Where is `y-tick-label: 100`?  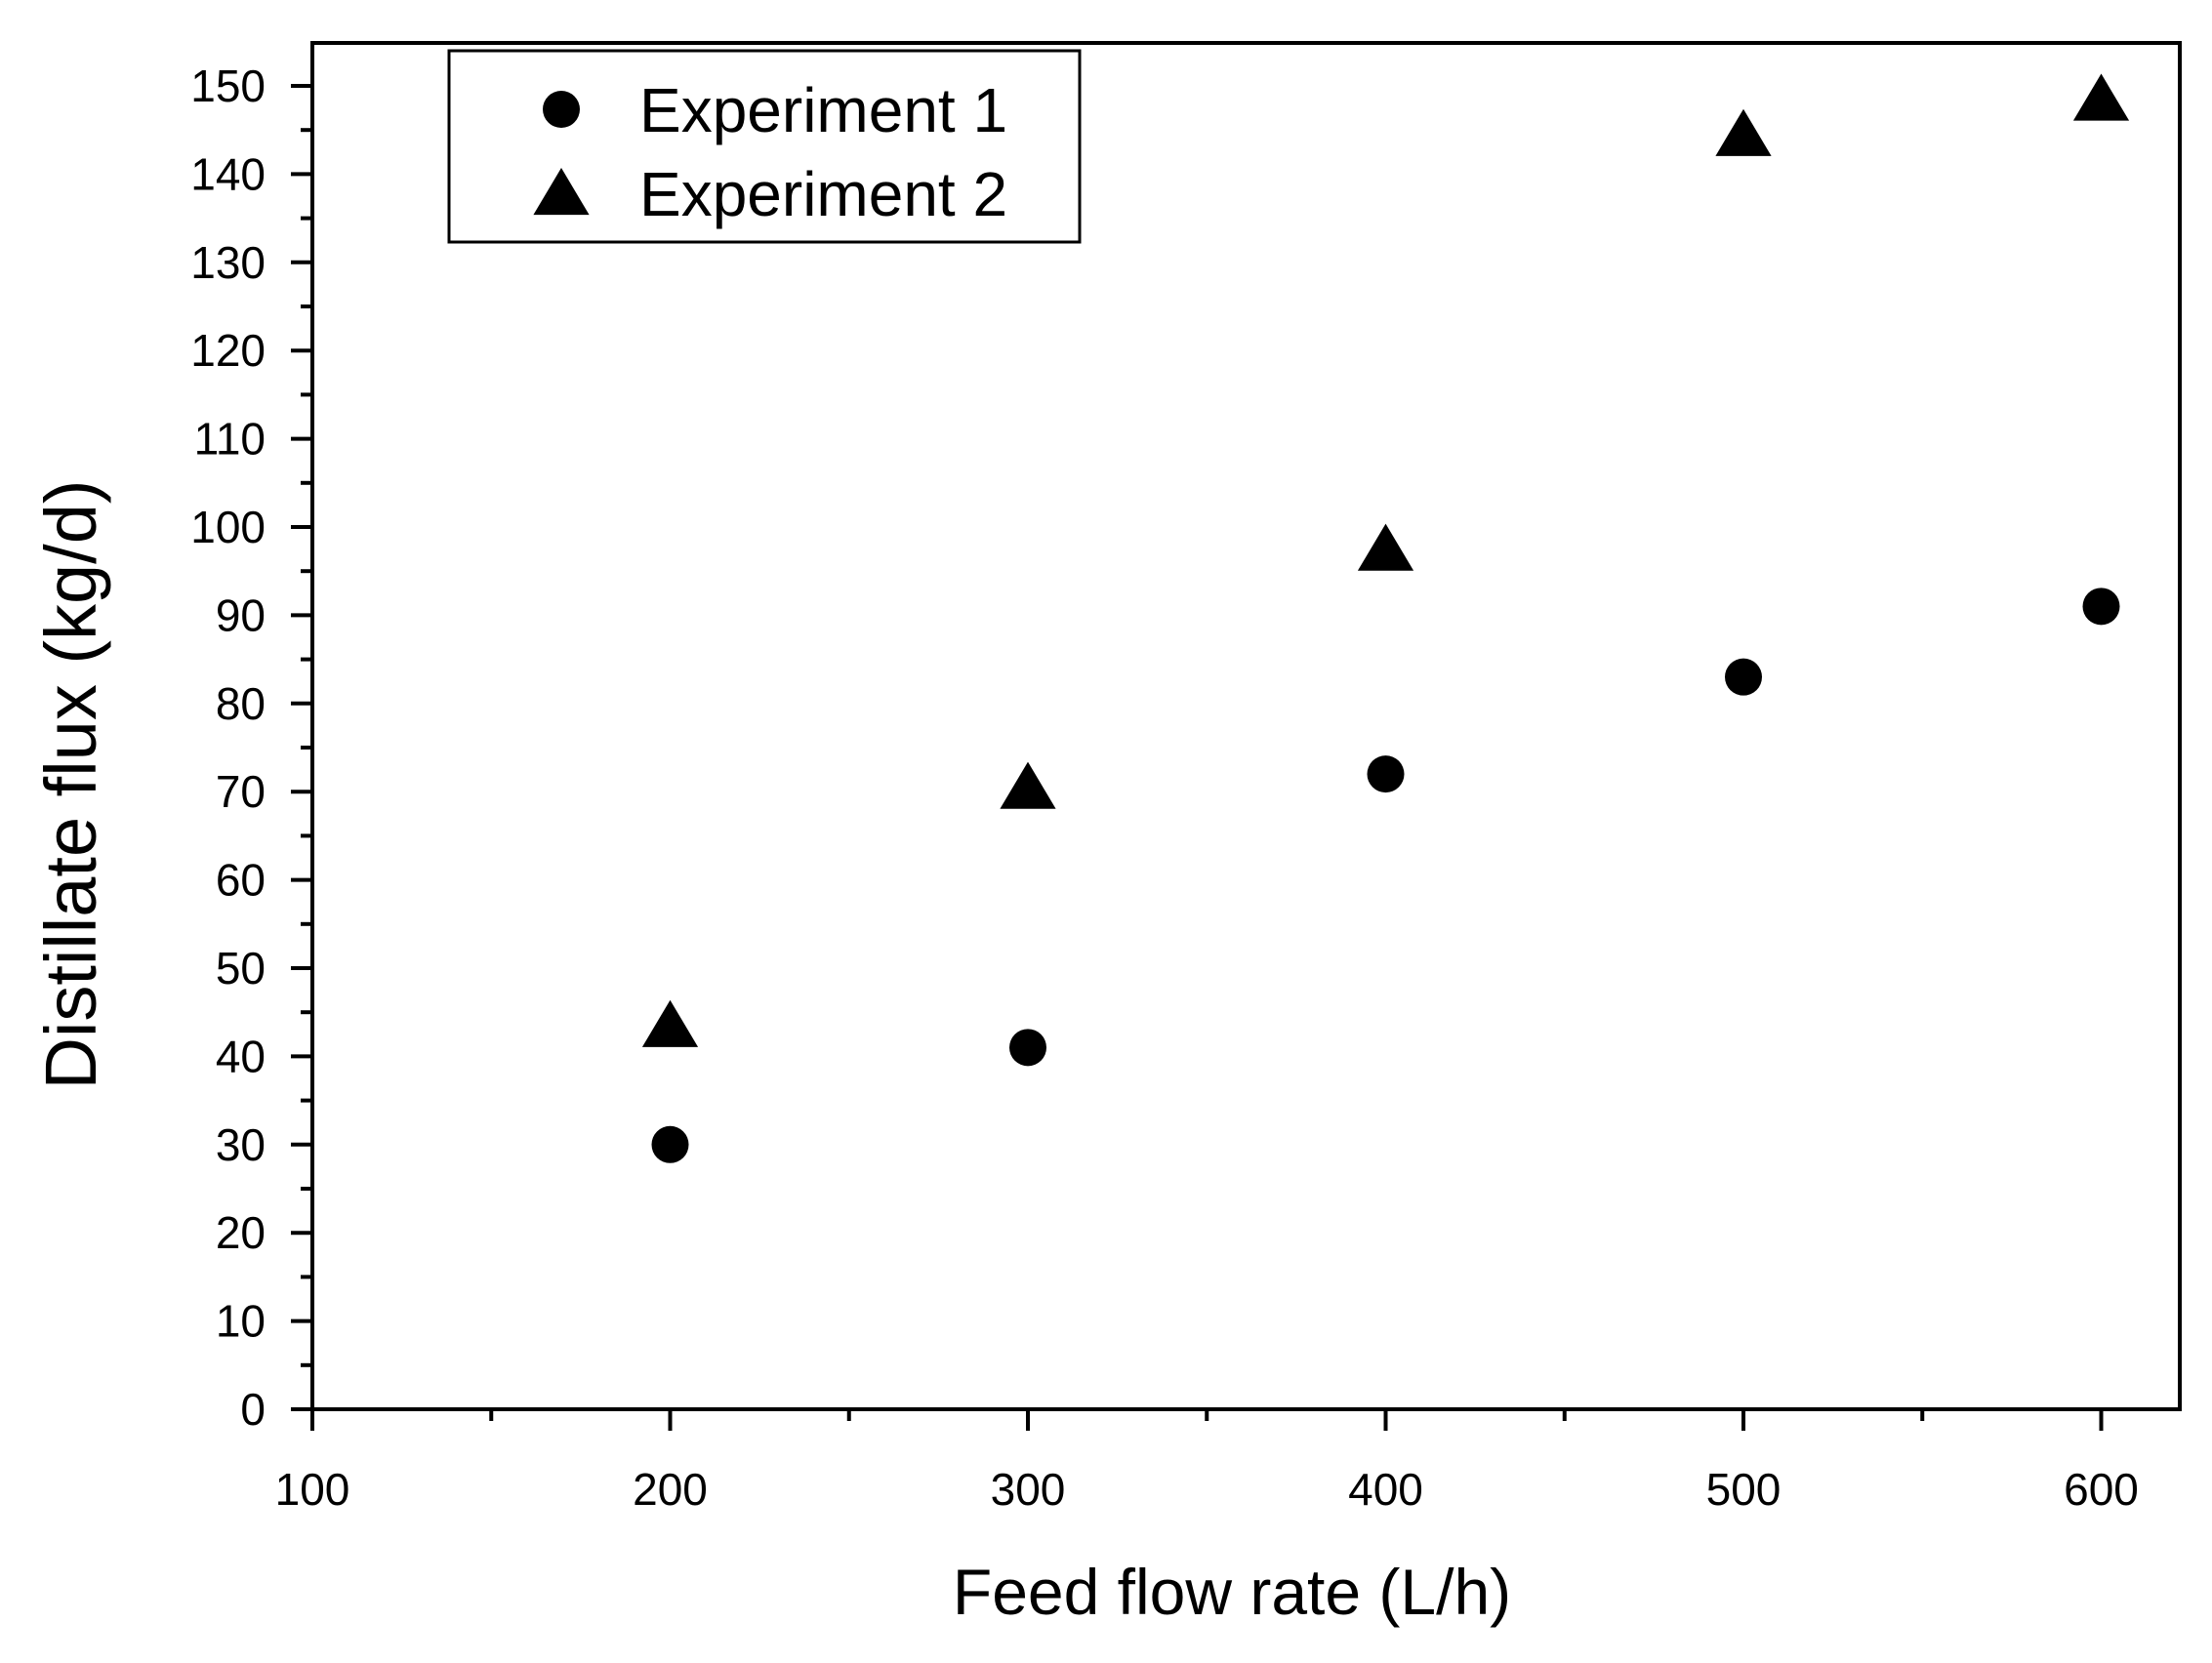
y-tick-label: 100 is located at coordinates (228, 527).